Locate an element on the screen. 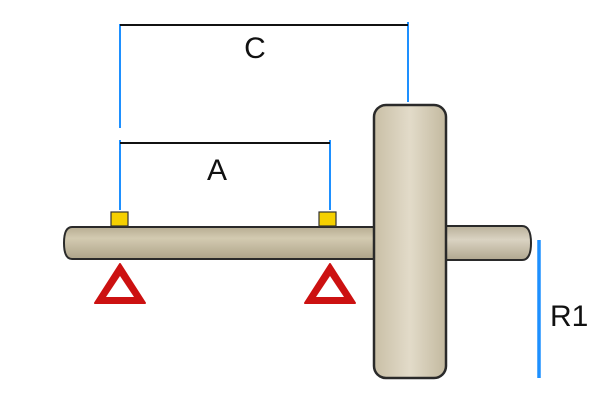 Image resolution: width=600 pixels, height=400 pixels. wheel-disk is located at coordinates (410, 241).